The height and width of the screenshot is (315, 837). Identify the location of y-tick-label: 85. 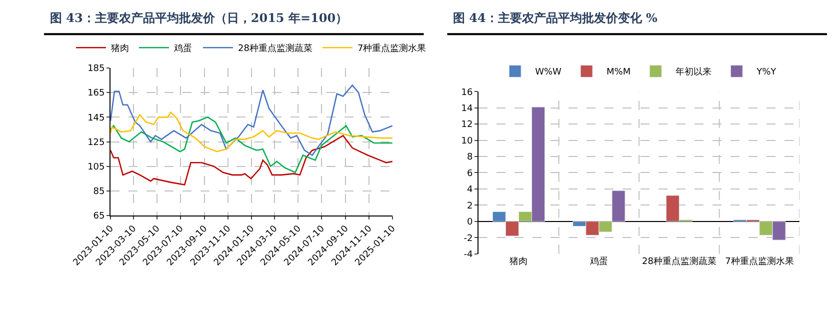
(99, 192).